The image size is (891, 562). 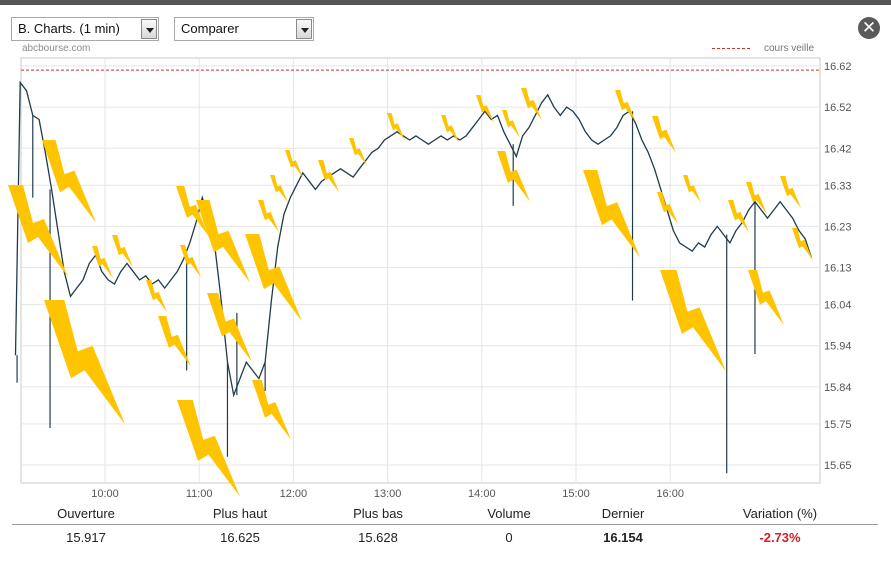 What do you see at coordinates (445, 2) in the screenshot?
I see `top-bar` at bounding box center [445, 2].